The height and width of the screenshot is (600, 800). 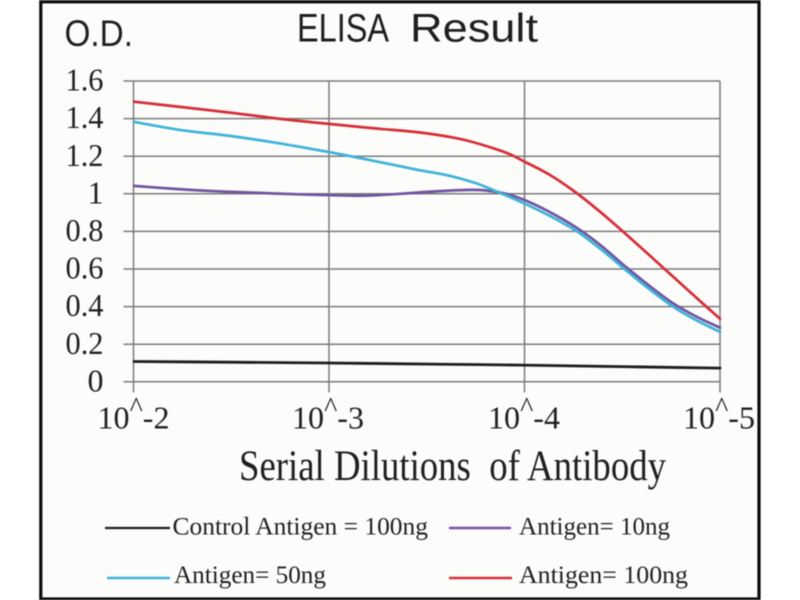 I want to click on svg-text: 0.6, so click(x=85, y=268).